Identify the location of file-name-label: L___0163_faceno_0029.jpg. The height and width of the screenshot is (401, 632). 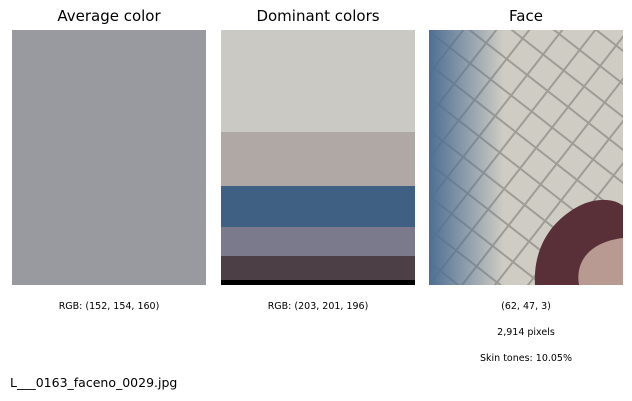
(94, 382).